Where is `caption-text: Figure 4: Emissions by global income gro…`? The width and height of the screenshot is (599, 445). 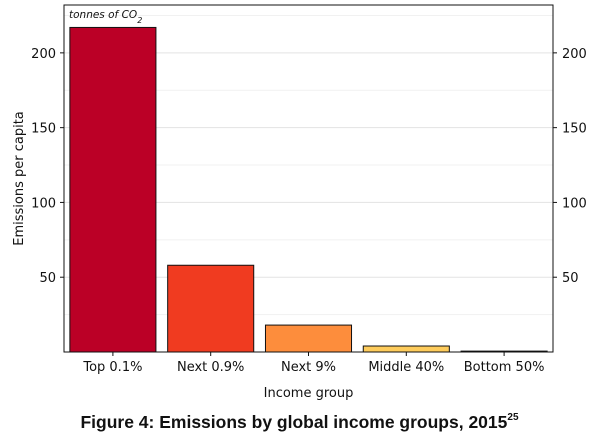 caption-text: Figure 4: Emissions by global income gro… is located at coordinates (294, 422).